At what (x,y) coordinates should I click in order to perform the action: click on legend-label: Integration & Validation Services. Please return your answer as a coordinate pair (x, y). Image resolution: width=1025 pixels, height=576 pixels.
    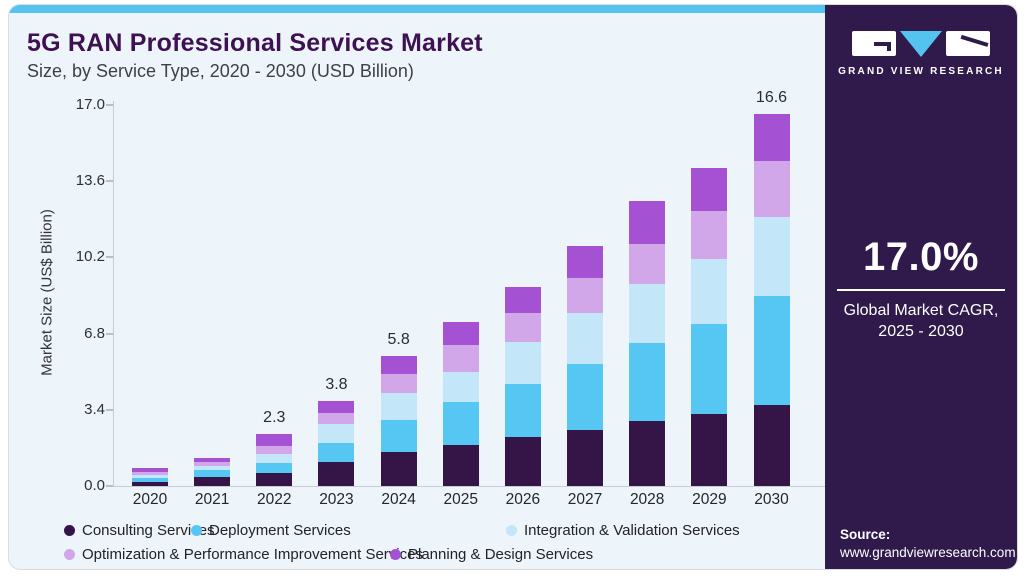
    Looking at the image, I should click on (632, 530).